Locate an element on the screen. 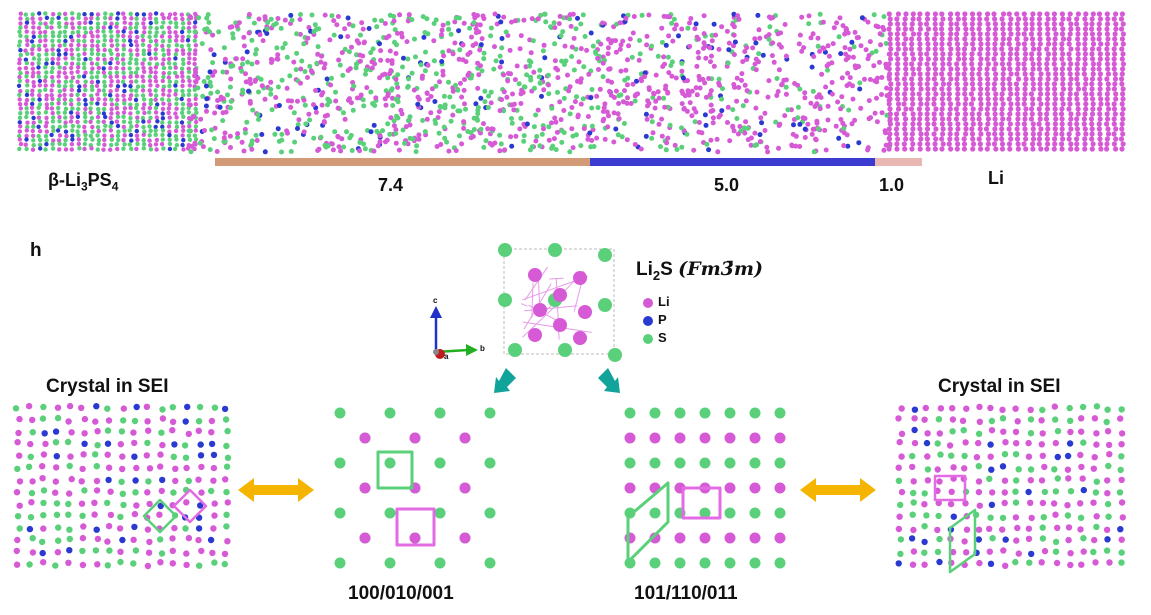  left-panel-title: Crystal in SEI is located at coordinates (107, 386).